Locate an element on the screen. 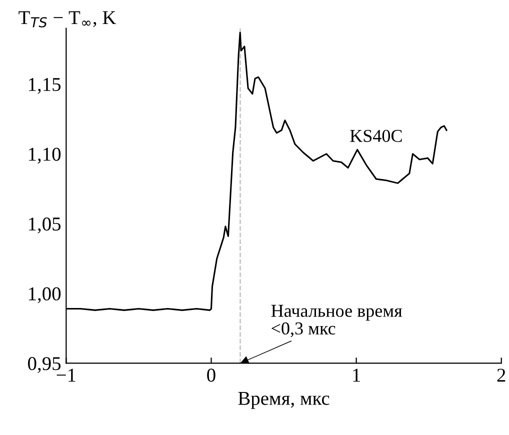 Image resolution: width=509 pixels, height=435 pixels. y-tick-label: 1,10 is located at coordinates (44, 156).